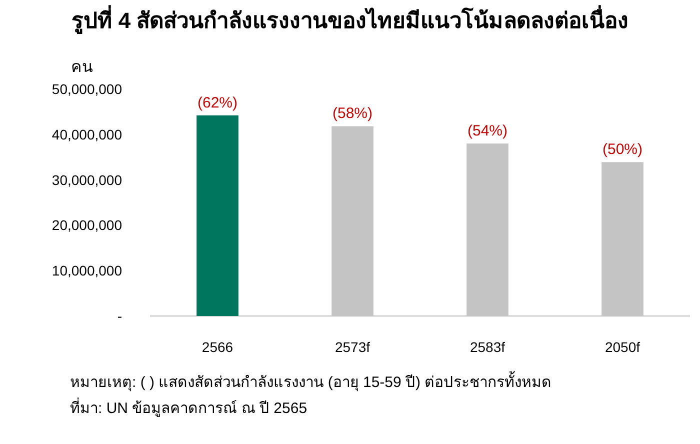  Describe the element at coordinates (119, 316) in the screenshot. I see `y-tick-label: -` at that location.